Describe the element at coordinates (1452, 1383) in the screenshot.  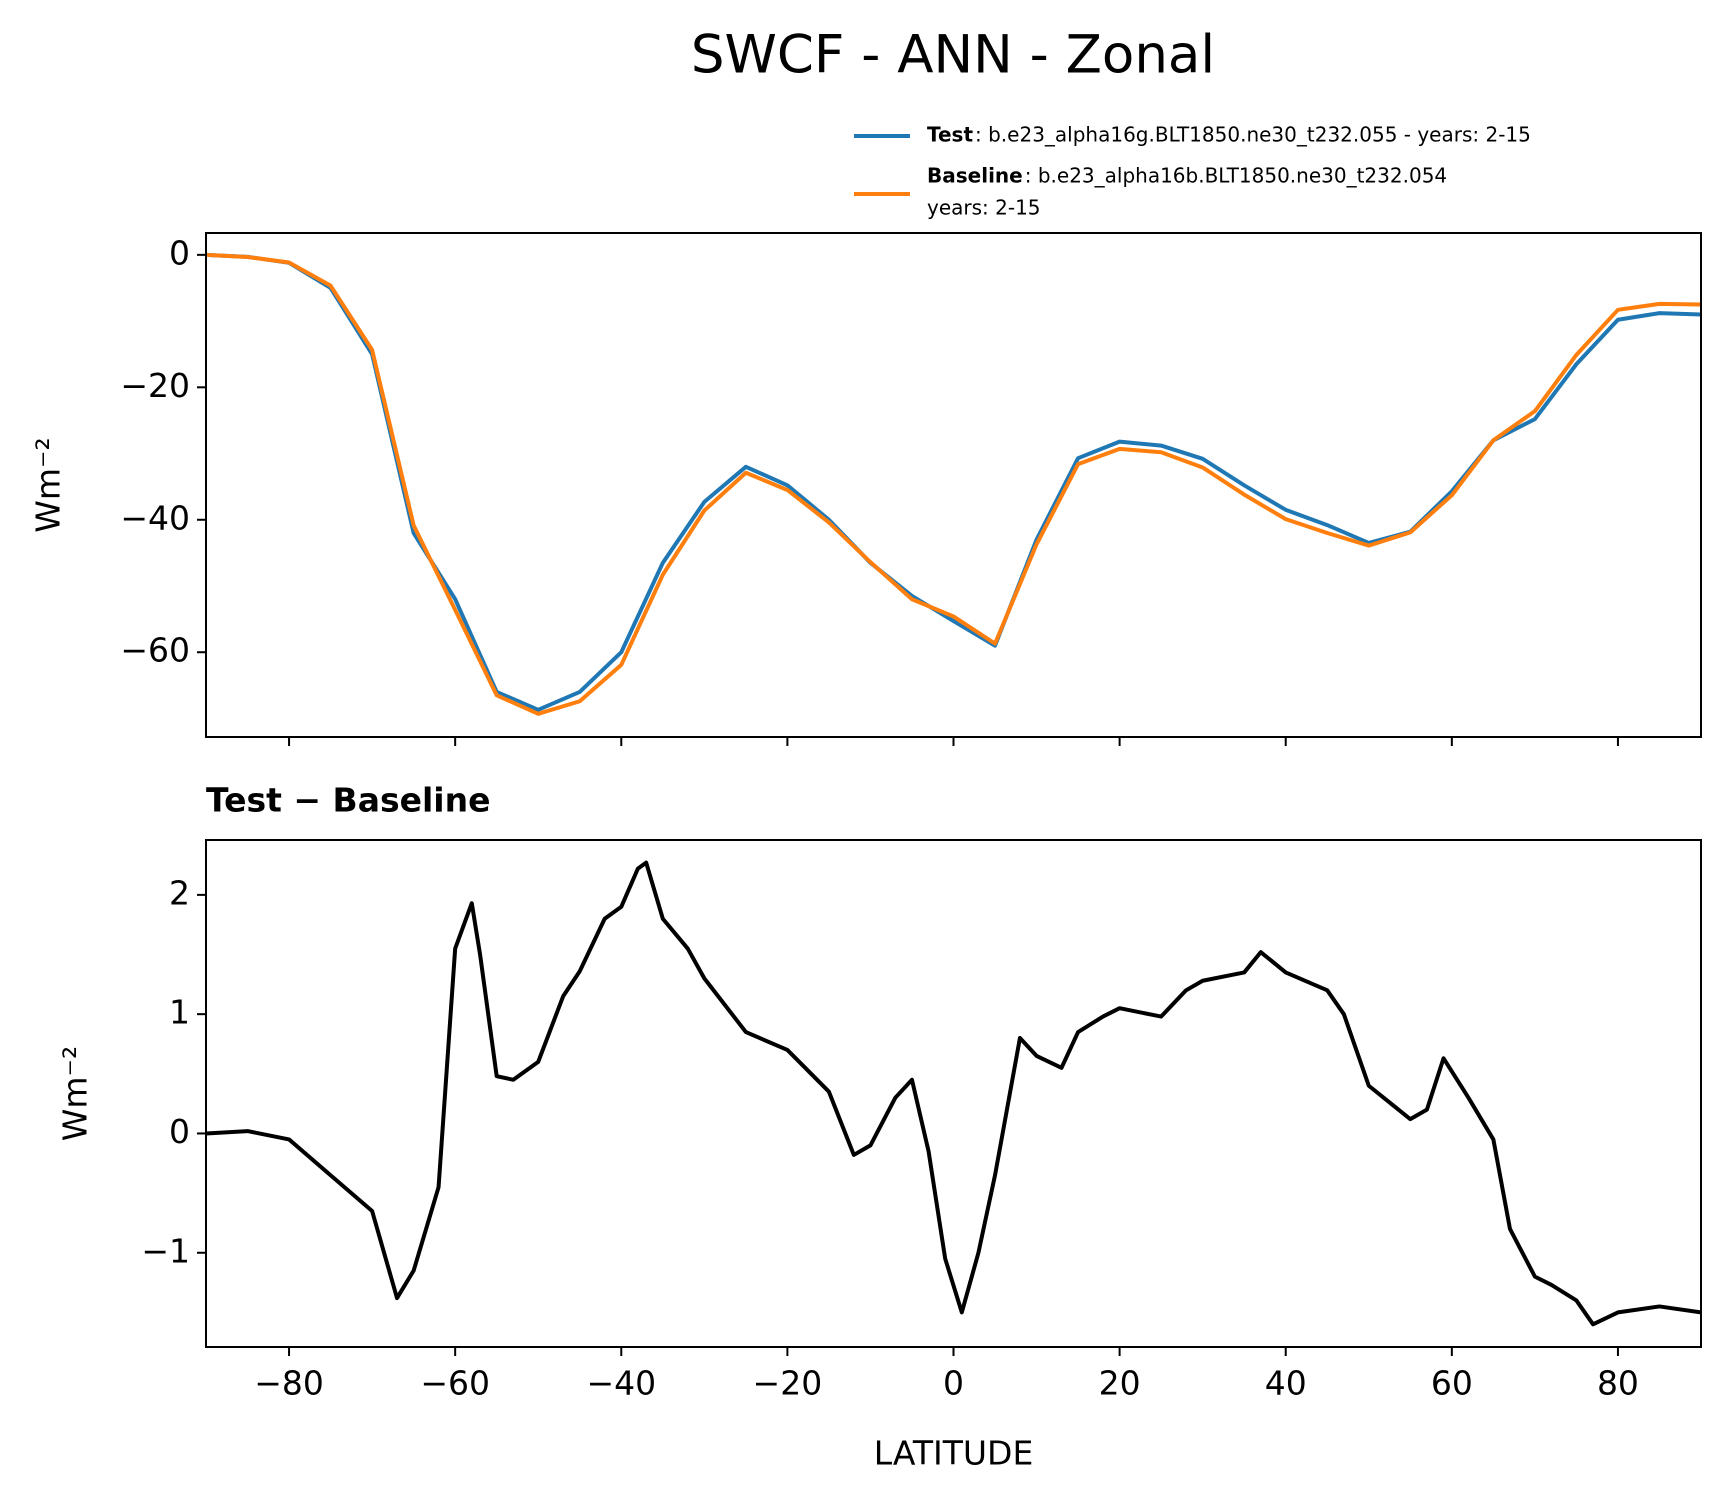
I see `x-tick-label: 60` at that location.